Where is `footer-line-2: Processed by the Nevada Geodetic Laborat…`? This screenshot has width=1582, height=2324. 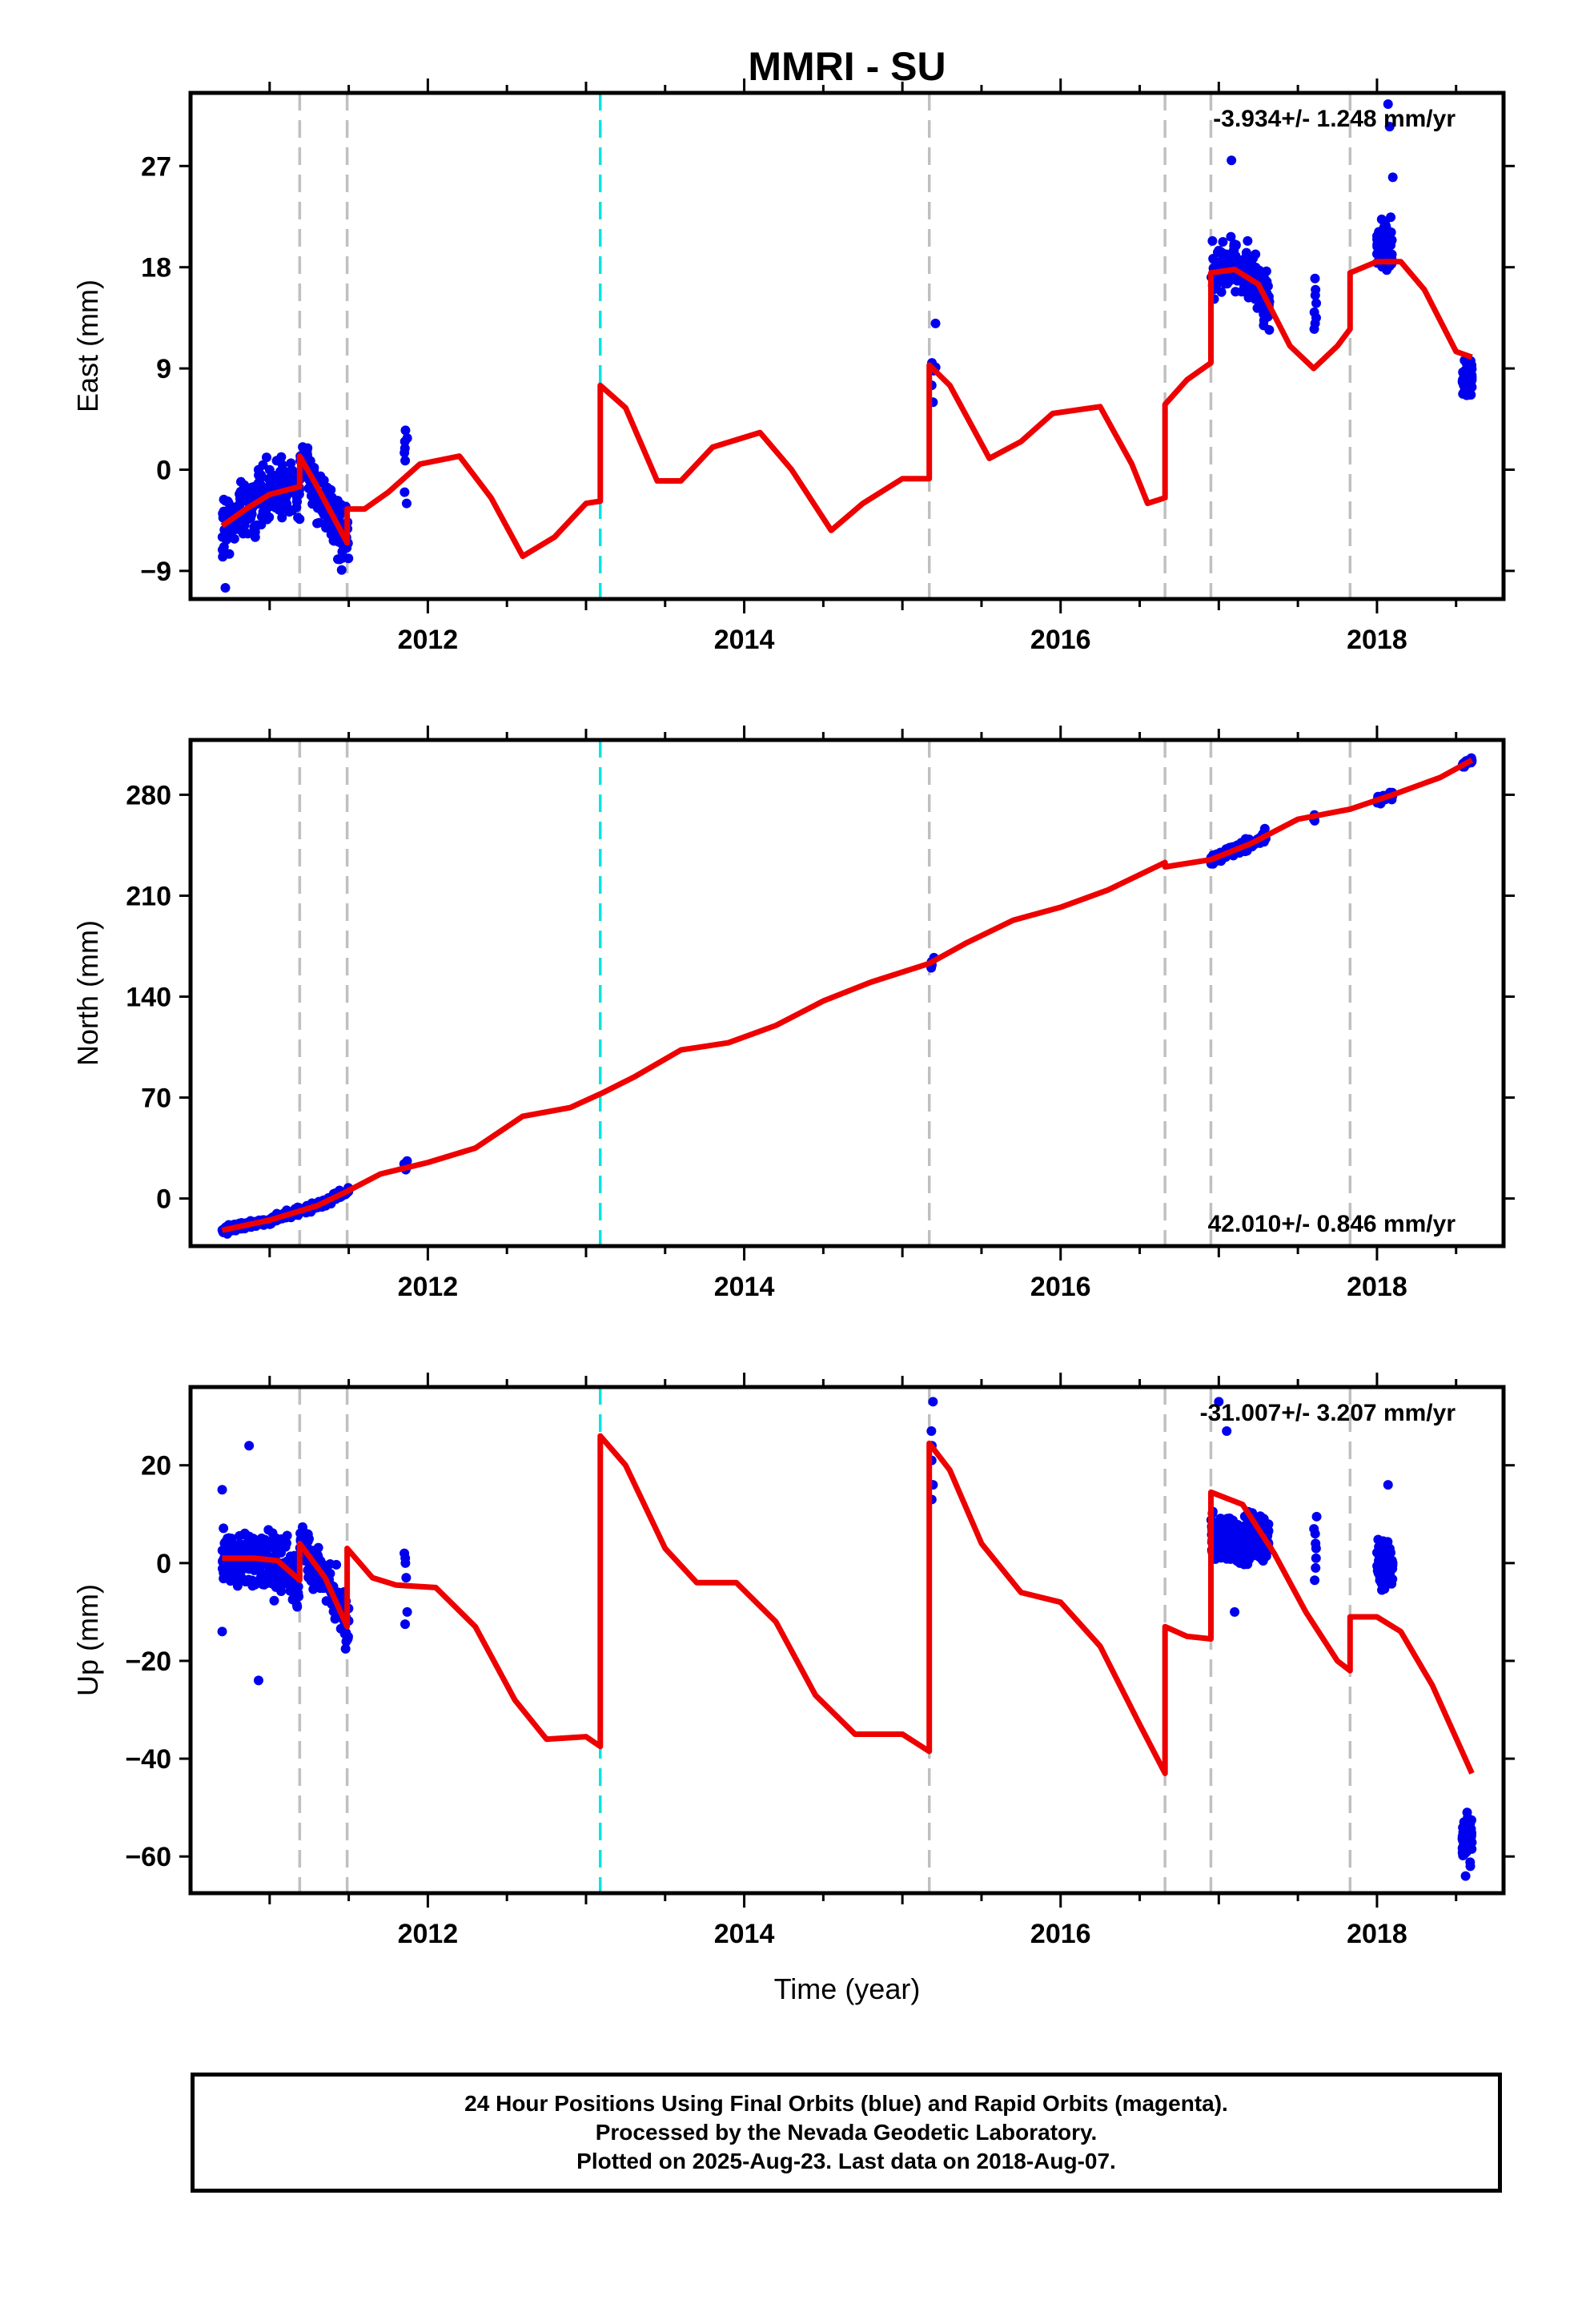
footer-line-2: Processed by the Nevada Geodetic Laborat… is located at coordinates (847, 2132).